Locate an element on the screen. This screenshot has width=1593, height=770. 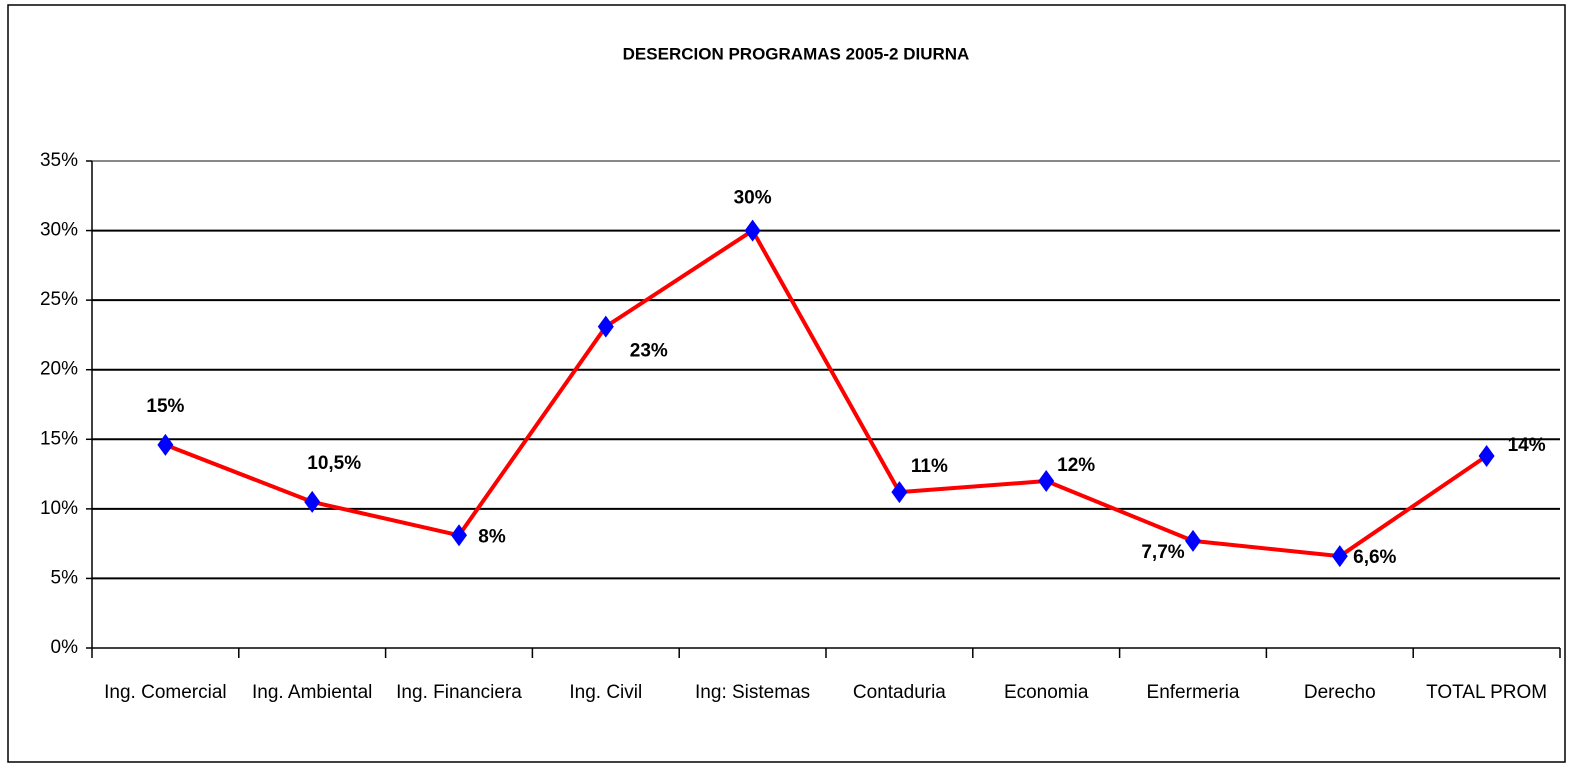
y-tick-label: 5% is located at coordinates (65, 577).